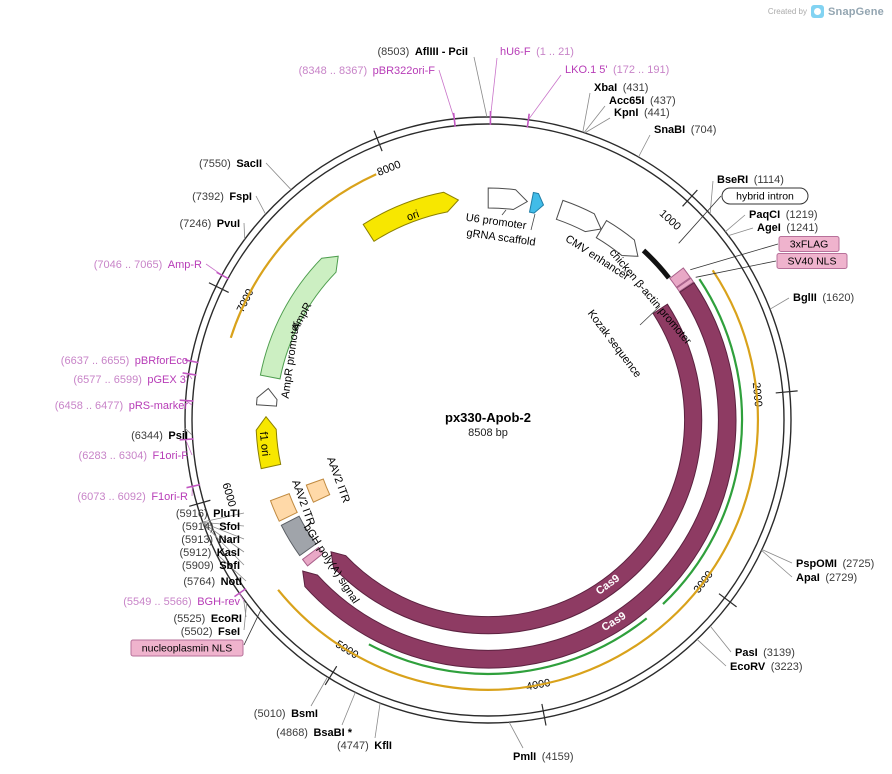 This screenshot has width=892, height=774. Describe the element at coordinates (367, 71) in the screenshot. I see `primer-label-pBR322ori-F: (8348 .. 8367) pBR322ori-F` at that location.